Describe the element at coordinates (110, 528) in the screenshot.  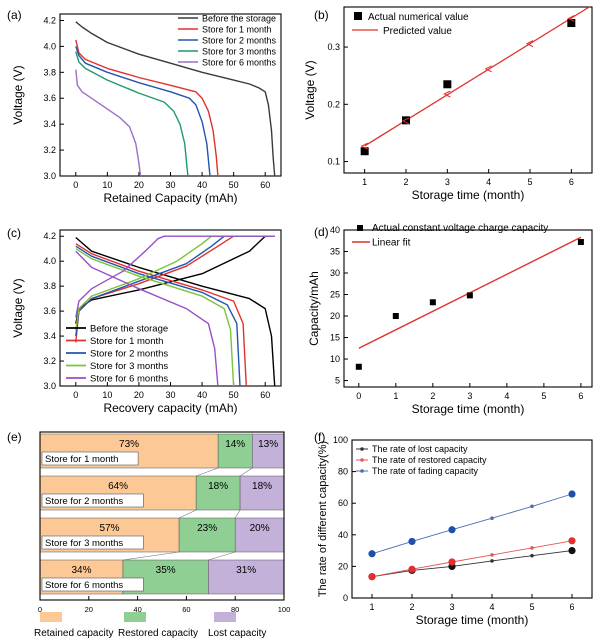
I see `bar-value-label: 57%` at that location.